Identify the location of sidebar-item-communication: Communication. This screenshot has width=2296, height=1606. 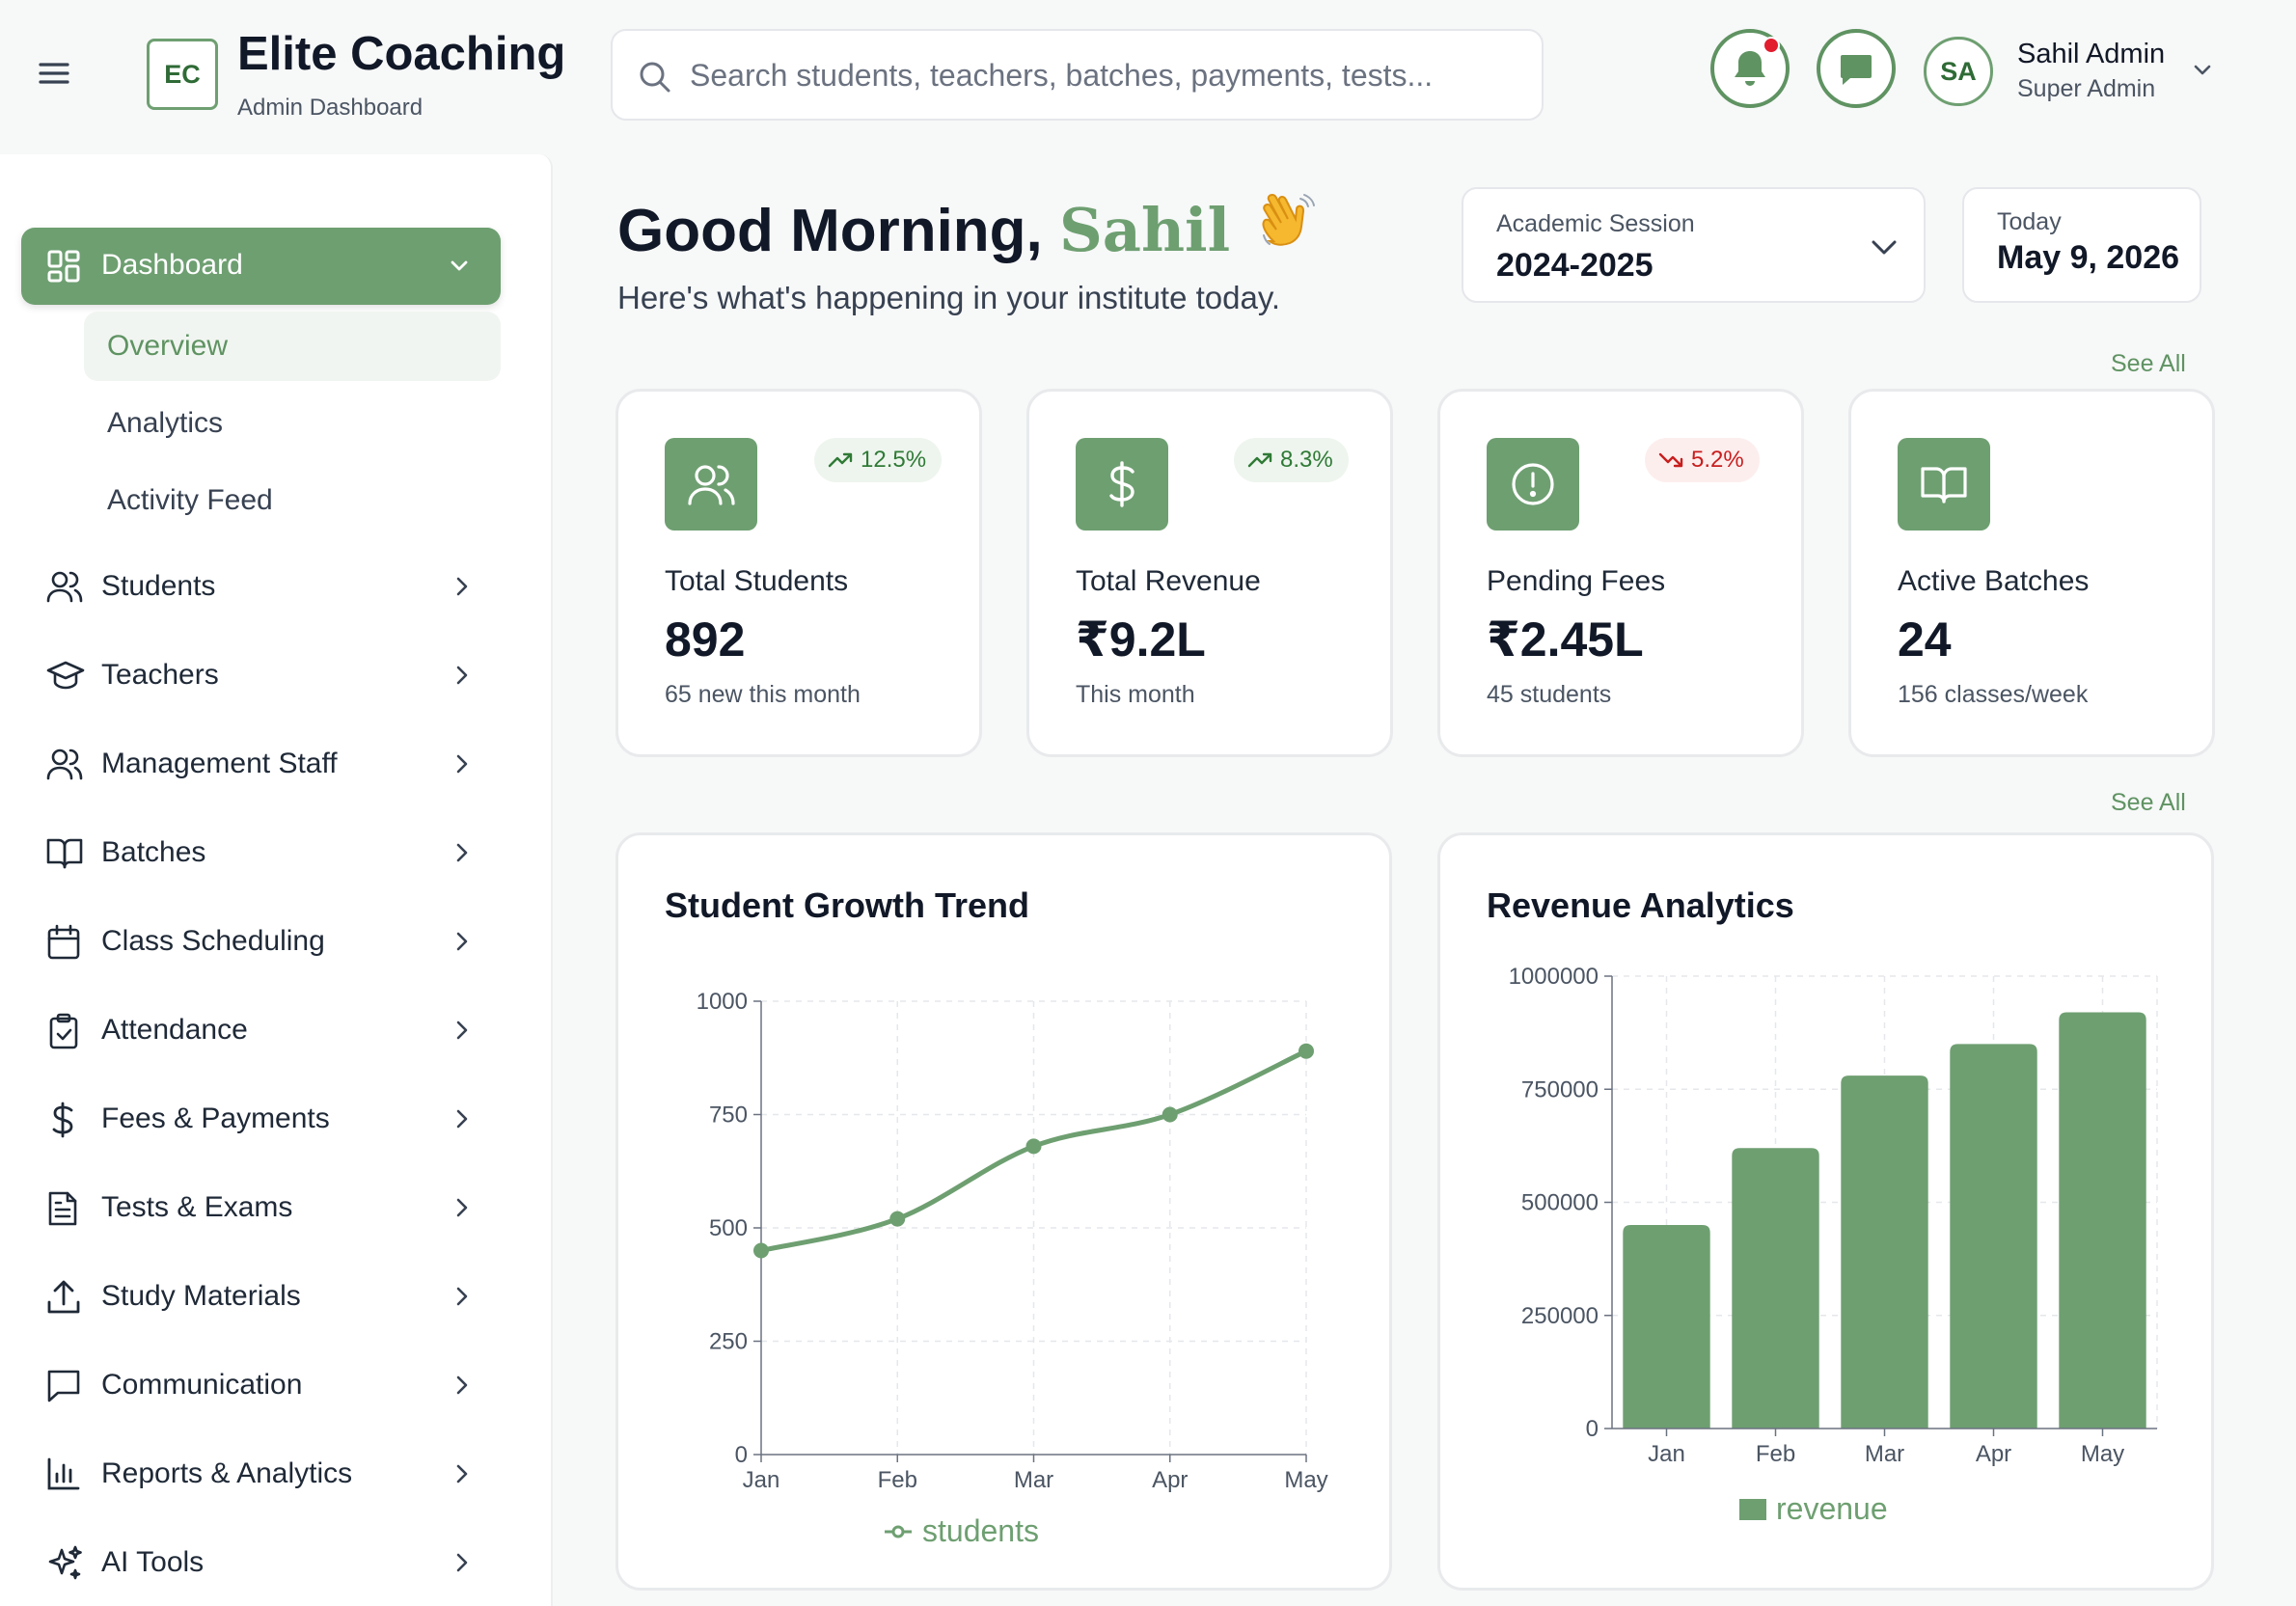
(276, 1385).